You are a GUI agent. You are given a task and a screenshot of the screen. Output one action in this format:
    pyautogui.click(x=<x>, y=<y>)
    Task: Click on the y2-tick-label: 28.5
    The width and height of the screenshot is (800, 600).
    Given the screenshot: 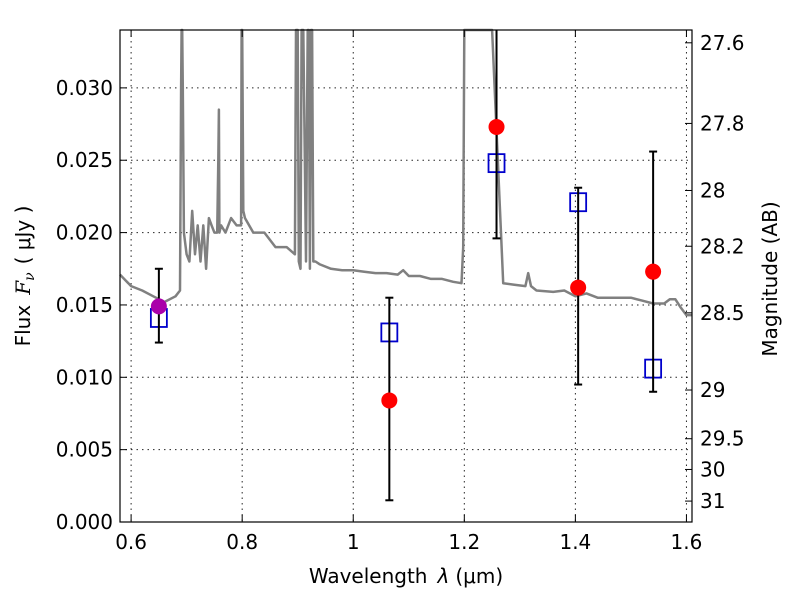 What is the action you would take?
    pyautogui.click(x=722, y=313)
    